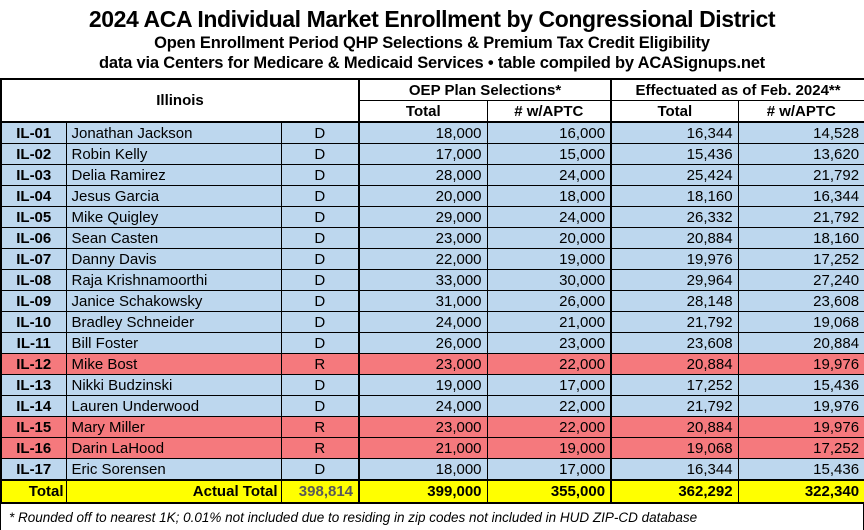  Describe the element at coordinates (33, 343) in the screenshot. I see `district-cell: IL-11` at that location.